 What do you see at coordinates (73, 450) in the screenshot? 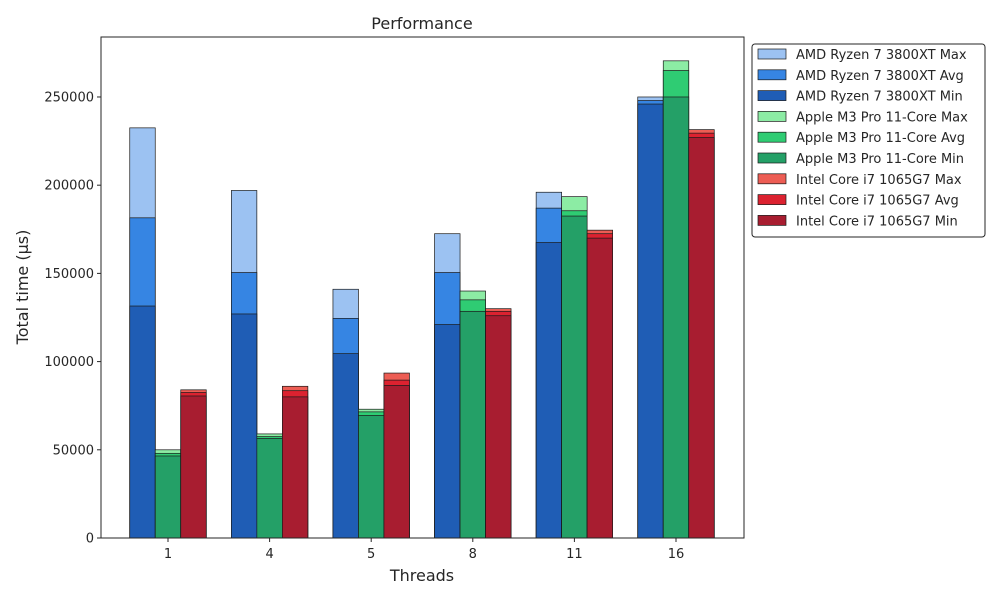
I see `y-tick-label: 50000` at bounding box center [73, 450].